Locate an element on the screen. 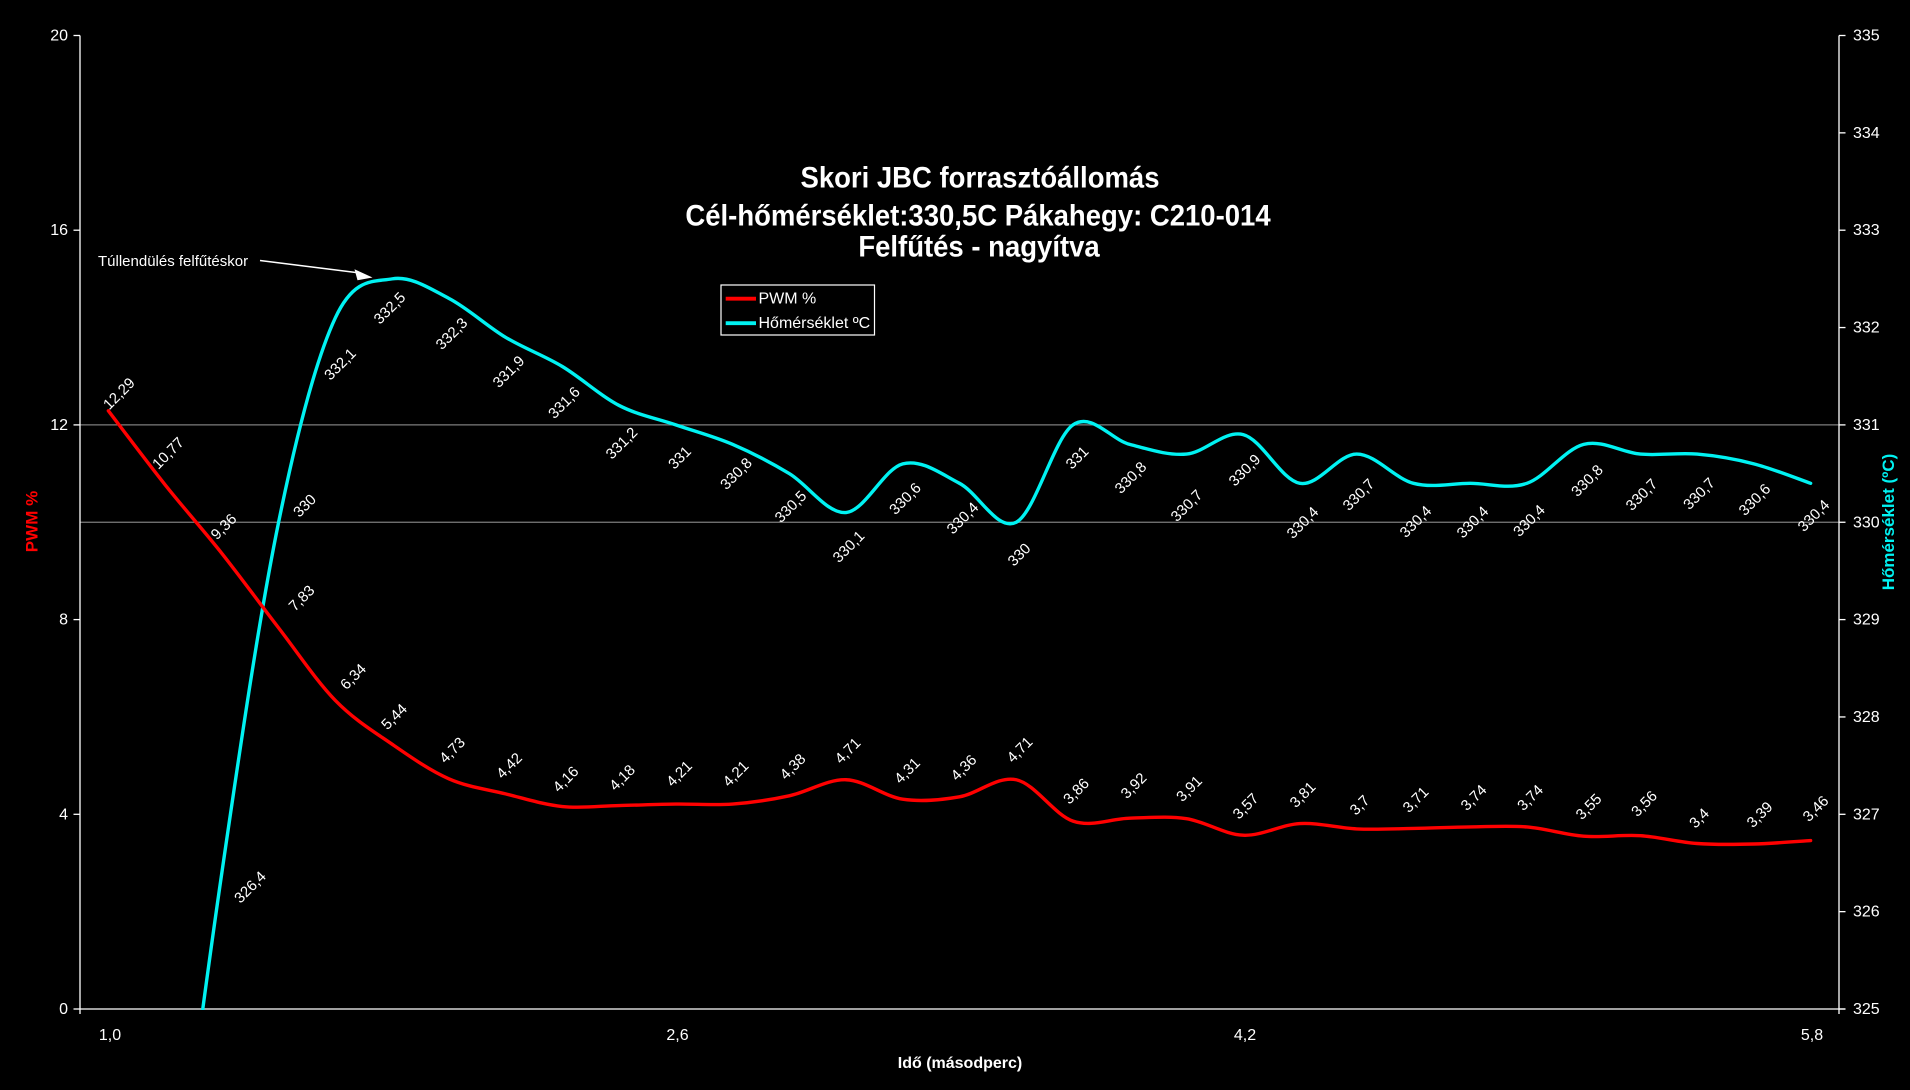  svg-text: 1,0 is located at coordinates (110, 1035).